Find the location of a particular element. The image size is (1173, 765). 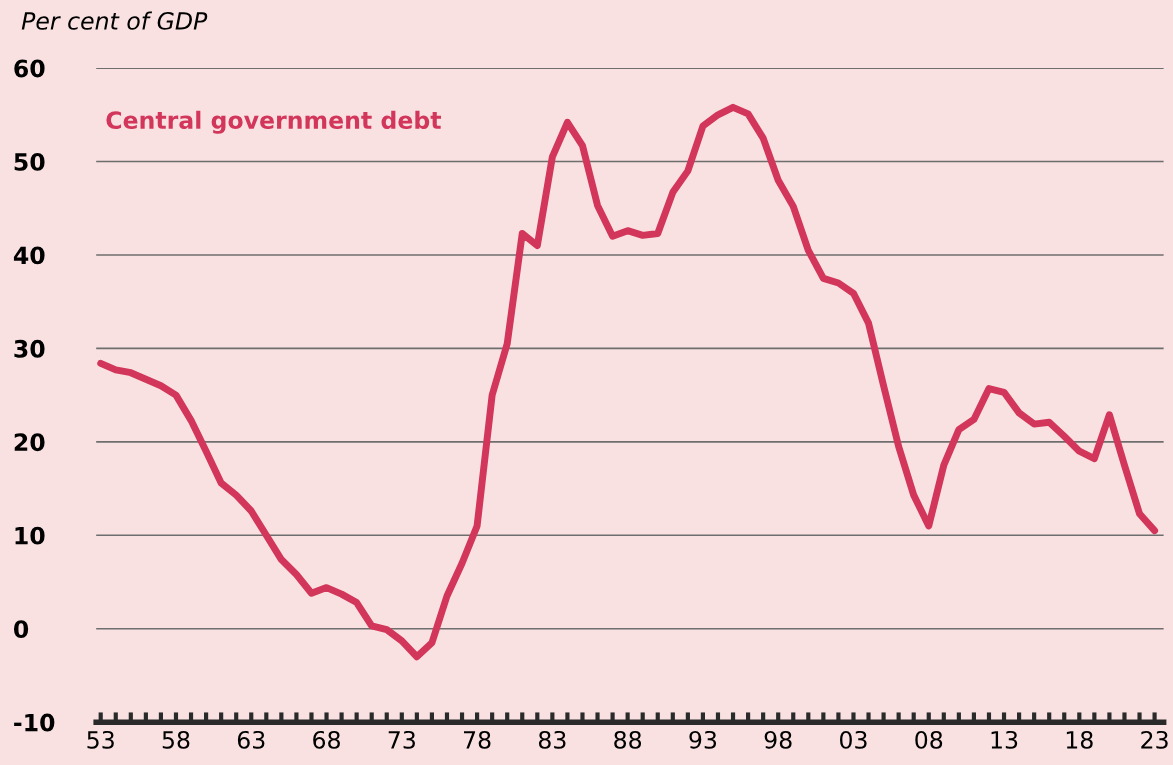

y-tick-label: 60 is located at coordinates (29, 68).